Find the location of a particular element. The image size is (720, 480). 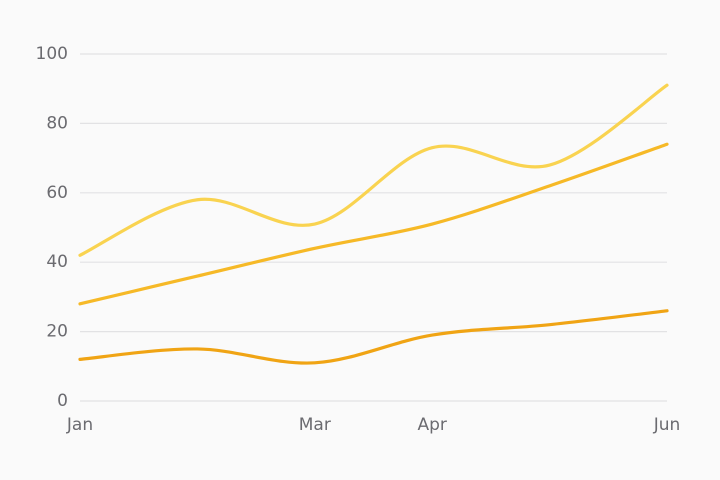

y-tick-label: 60 is located at coordinates (57, 193).